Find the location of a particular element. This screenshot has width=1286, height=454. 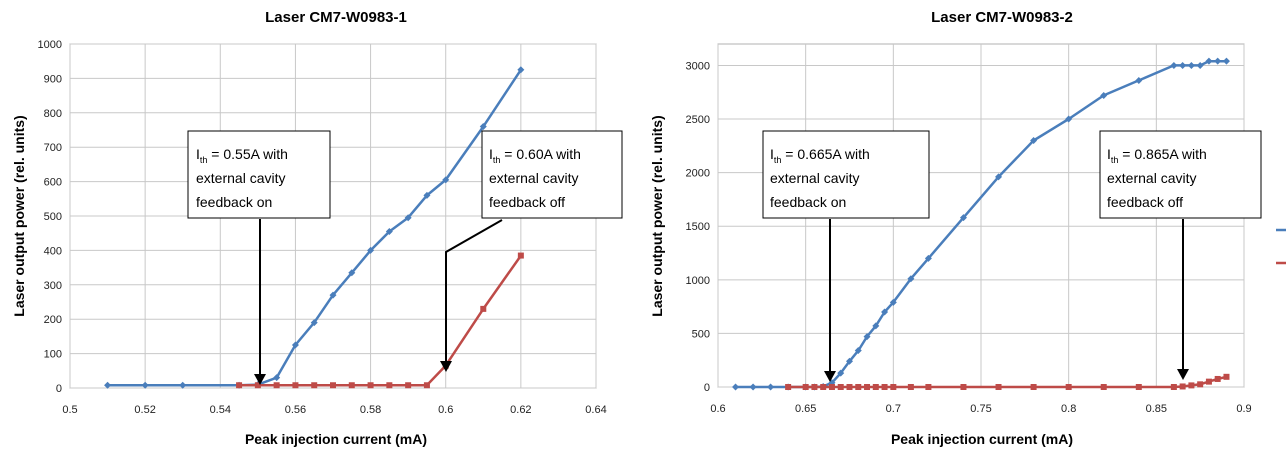

chart-title: Laser CM7-W0983-2 is located at coordinates (1002, 17).